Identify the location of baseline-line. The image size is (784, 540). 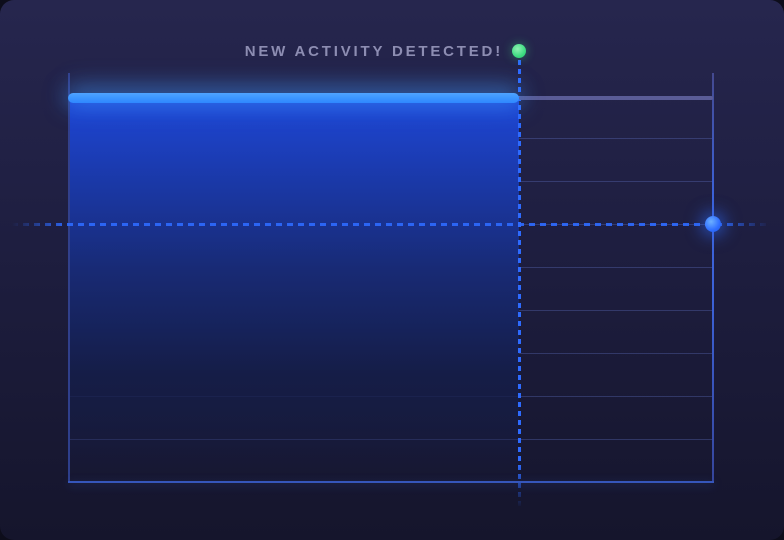
(616, 98).